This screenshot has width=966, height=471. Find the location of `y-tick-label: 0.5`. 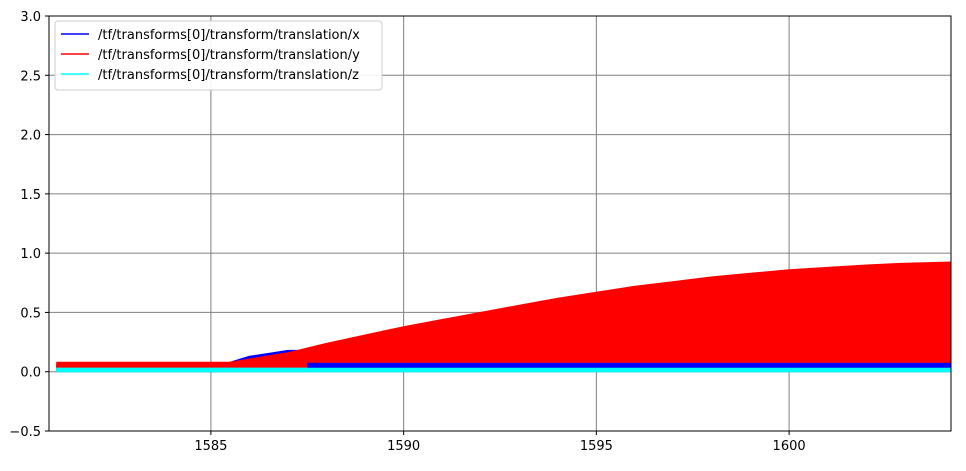

y-tick-label: 0.5 is located at coordinates (30, 313).